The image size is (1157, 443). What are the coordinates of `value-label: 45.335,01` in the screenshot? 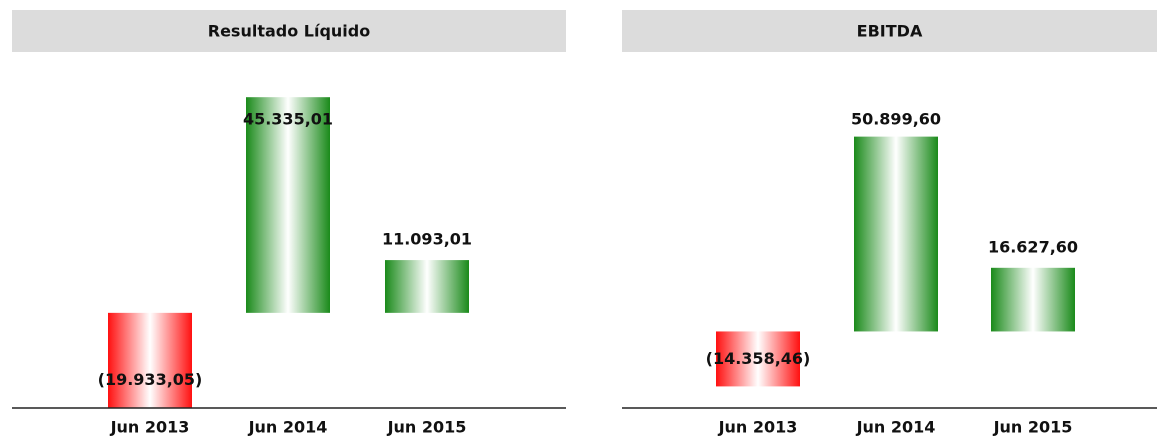 It's located at (288, 119).